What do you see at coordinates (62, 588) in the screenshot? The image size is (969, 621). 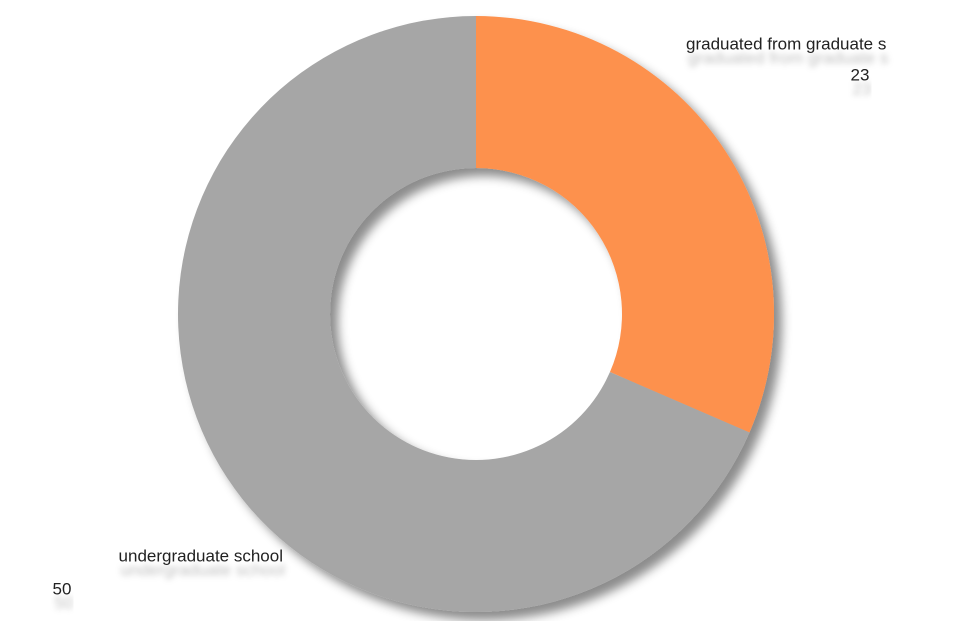 I see `slice-value: 50` at bounding box center [62, 588].